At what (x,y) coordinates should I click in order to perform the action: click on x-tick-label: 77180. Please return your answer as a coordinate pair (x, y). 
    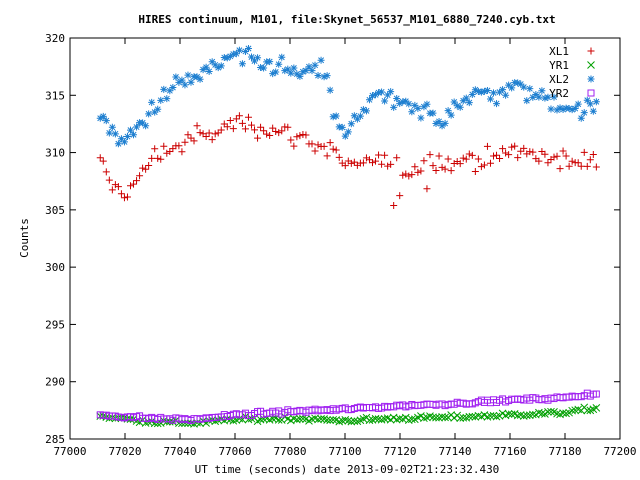
    Looking at the image, I should click on (564, 451).